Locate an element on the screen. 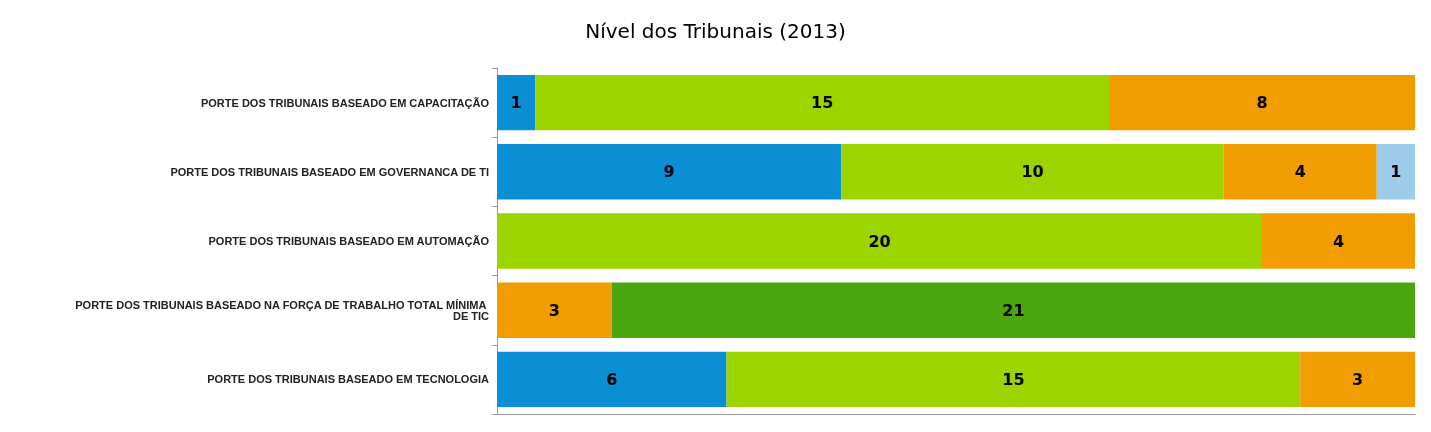 Image resolution: width=1431 pixels, height=432 pixels. data-label: 10 is located at coordinates (1032, 172).